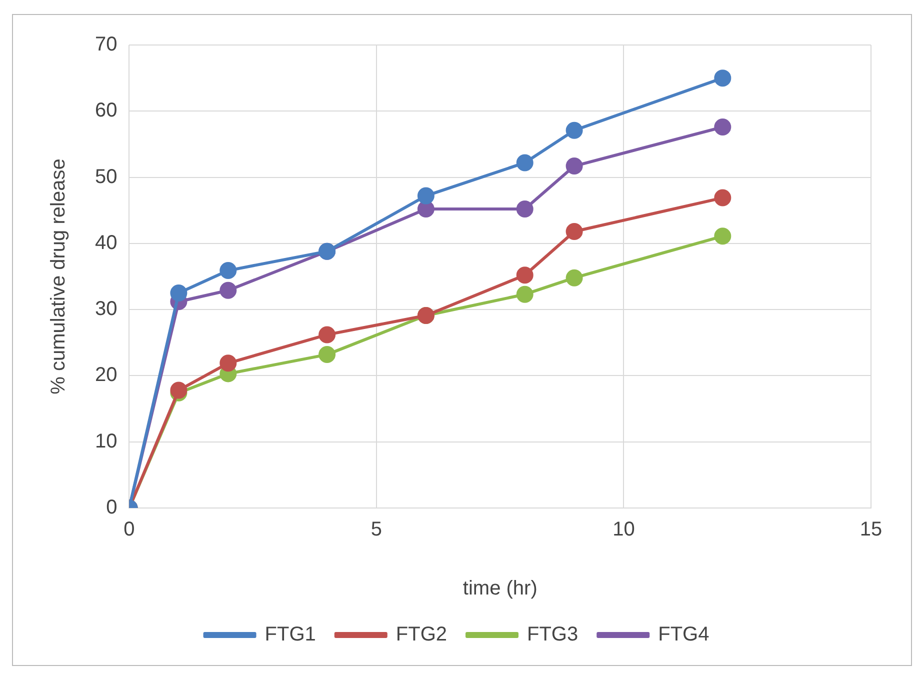  I want to click on y-tick-label: 50, so click(106, 177).